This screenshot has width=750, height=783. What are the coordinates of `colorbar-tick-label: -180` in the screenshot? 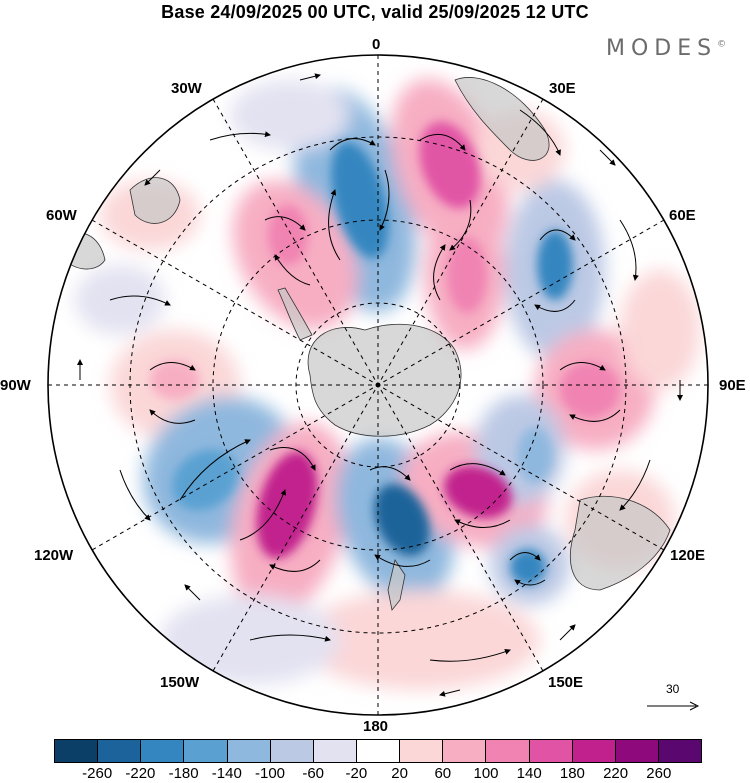 It's located at (183, 773).